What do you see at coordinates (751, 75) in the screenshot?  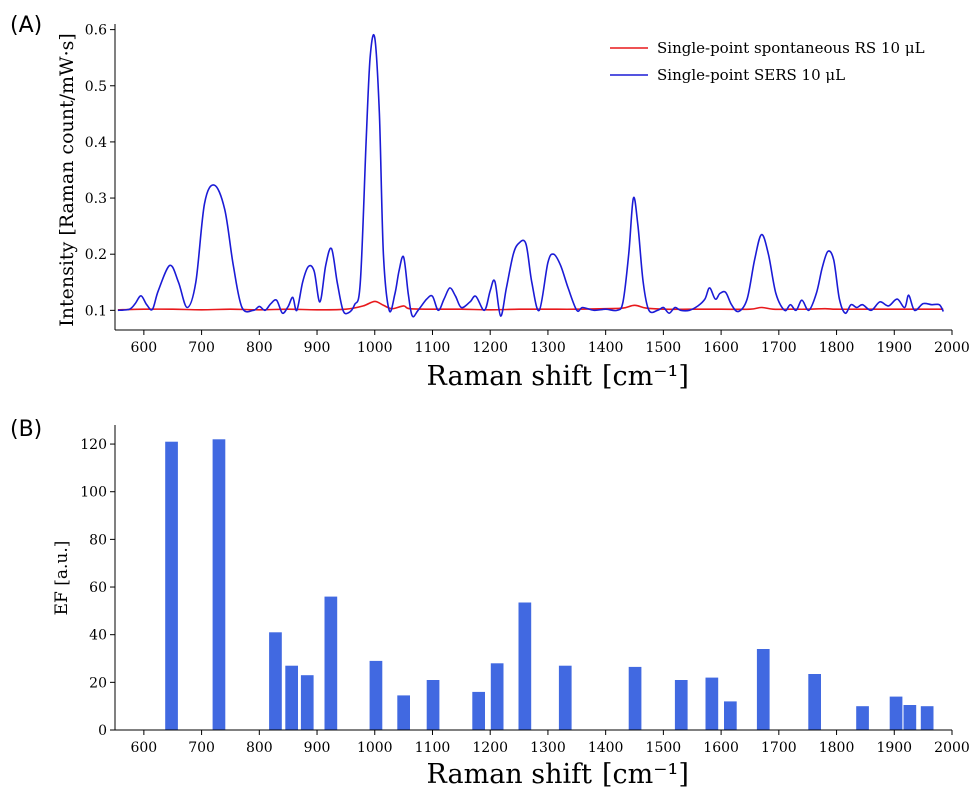 I see `legend-label-sers: Single-point SERS 10 μL` at bounding box center [751, 75].